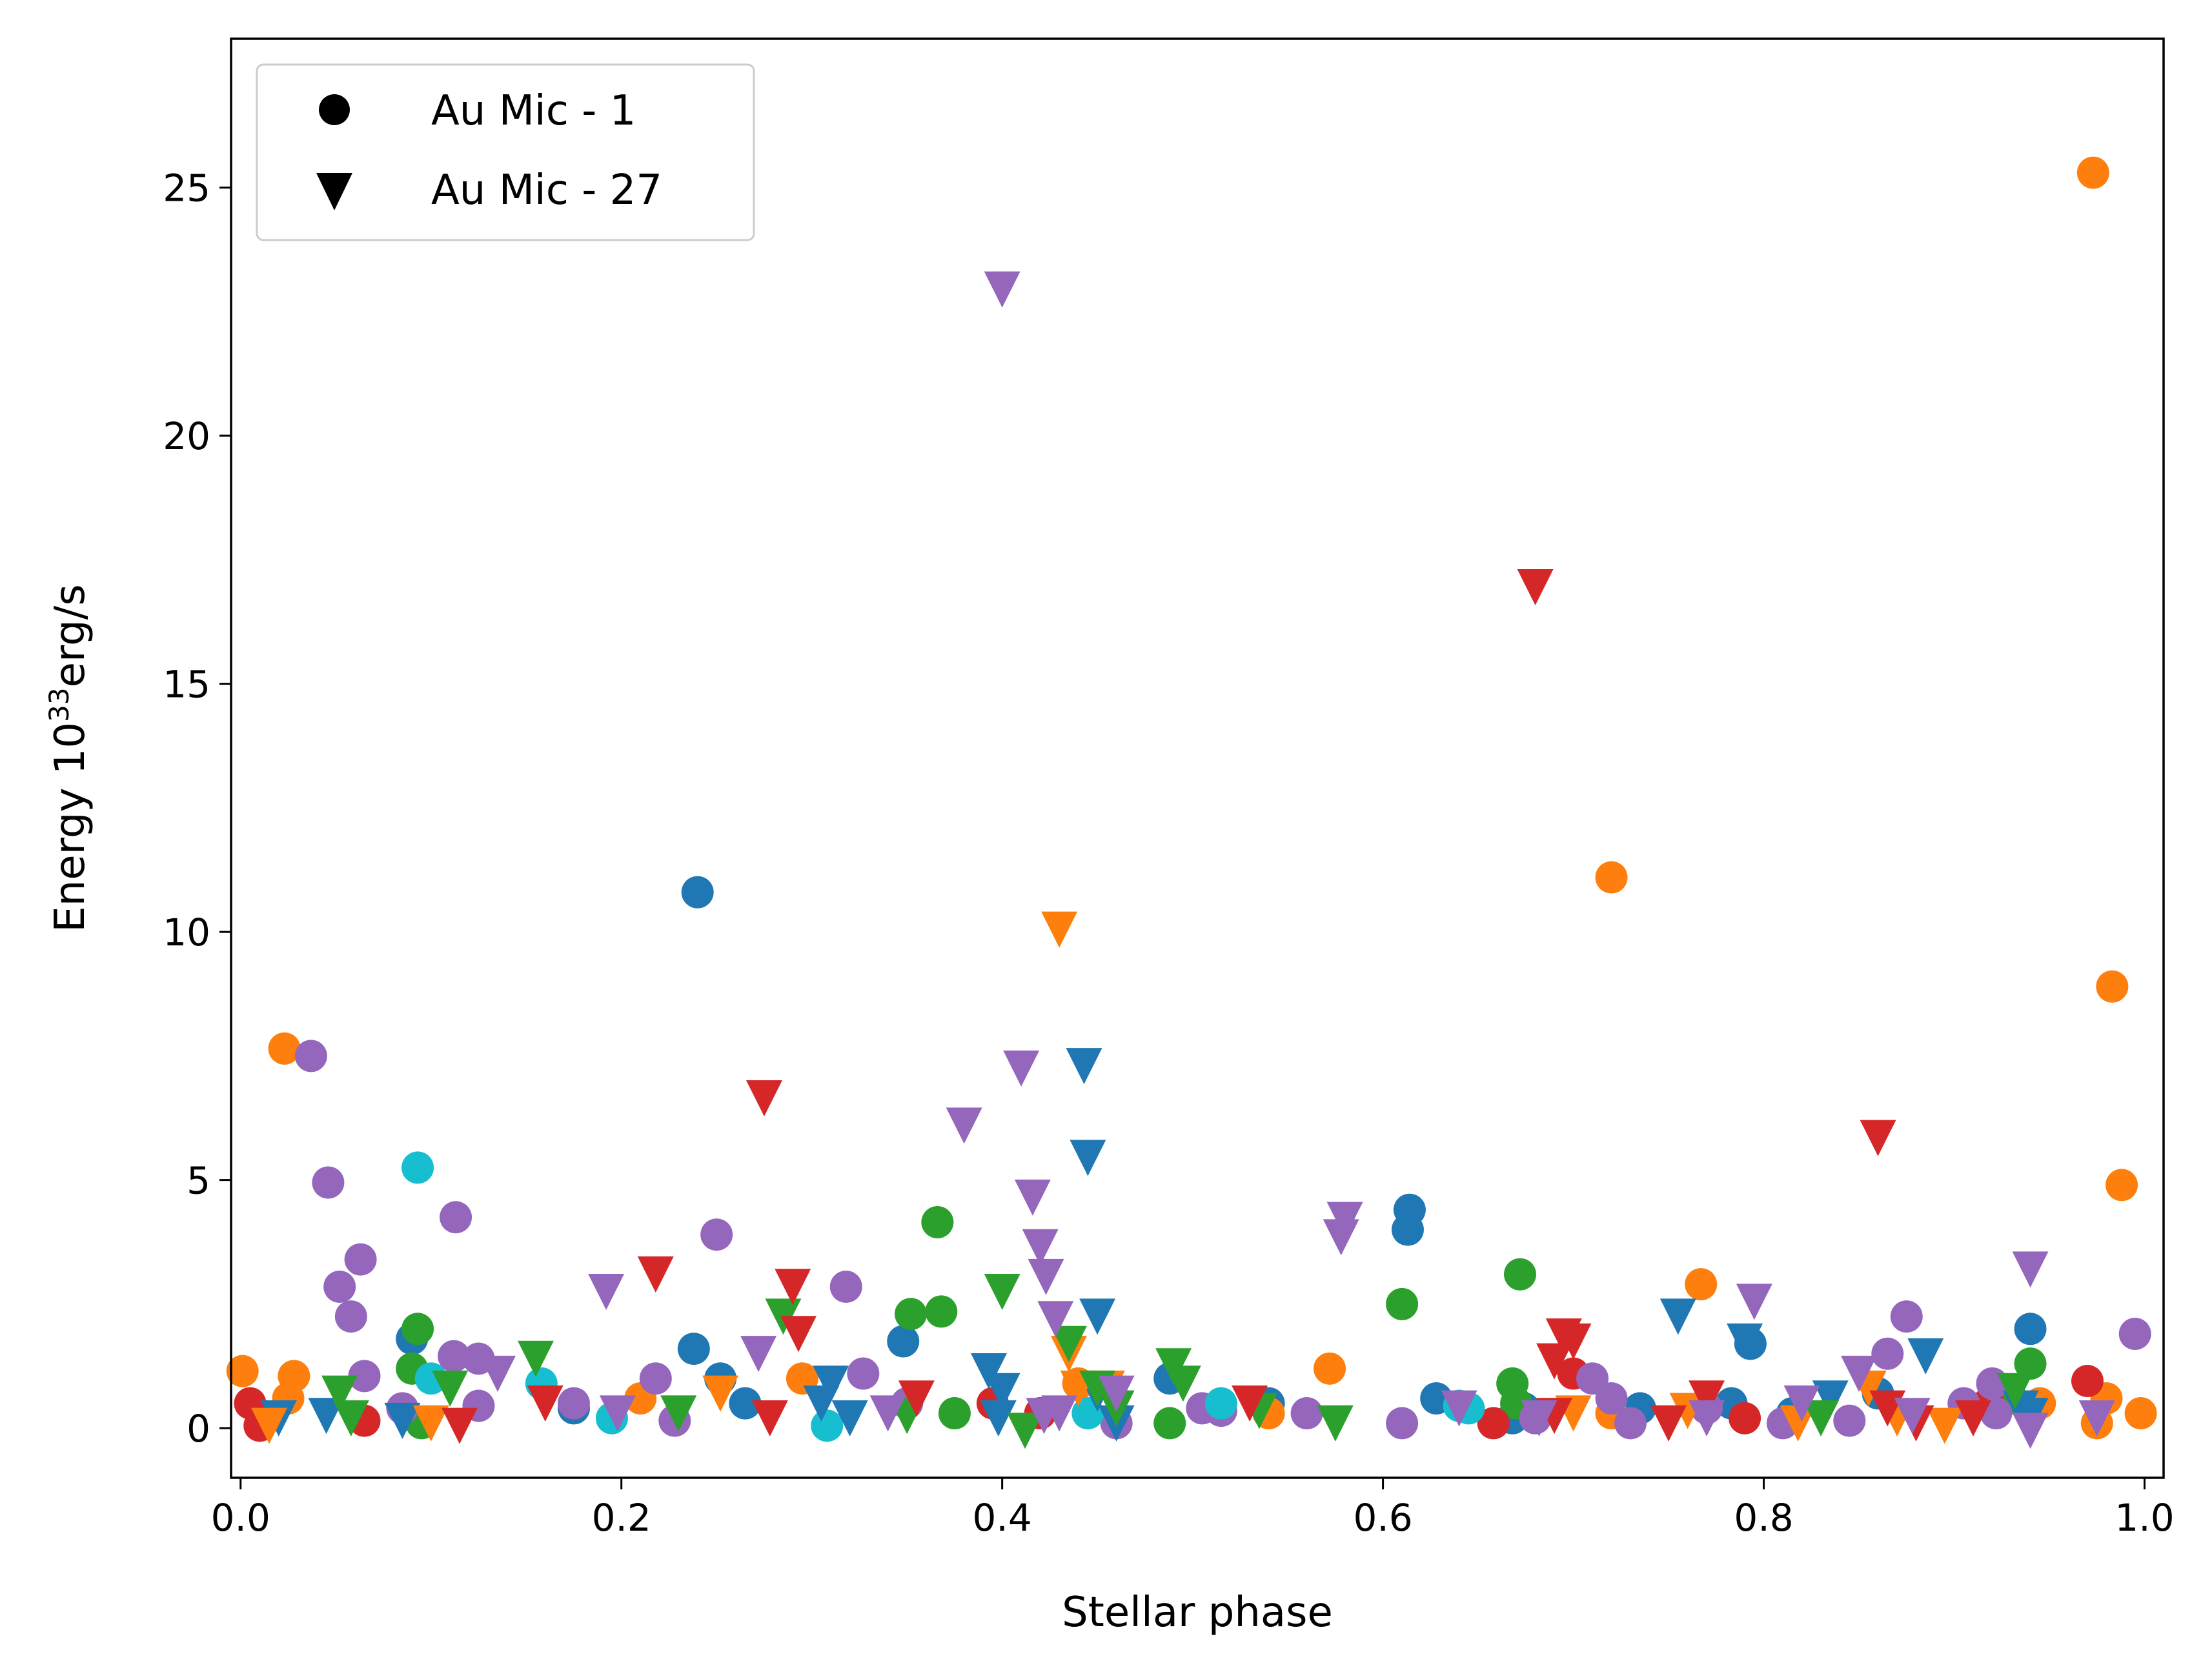 Image resolution: width=2212 pixels, height=1672 pixels. Describe the element at coordinates (1197, 1613) in the screenshot. I see `x-axis-label: Stellar phase` at that location.